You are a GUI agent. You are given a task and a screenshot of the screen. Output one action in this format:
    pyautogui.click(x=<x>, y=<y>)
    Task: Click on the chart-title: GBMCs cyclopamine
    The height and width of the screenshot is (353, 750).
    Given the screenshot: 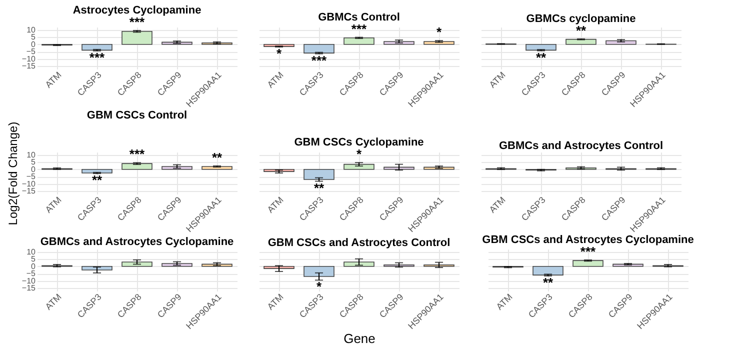 What is the action you would take?
    pyautogui.click(x=581, y=18)
    